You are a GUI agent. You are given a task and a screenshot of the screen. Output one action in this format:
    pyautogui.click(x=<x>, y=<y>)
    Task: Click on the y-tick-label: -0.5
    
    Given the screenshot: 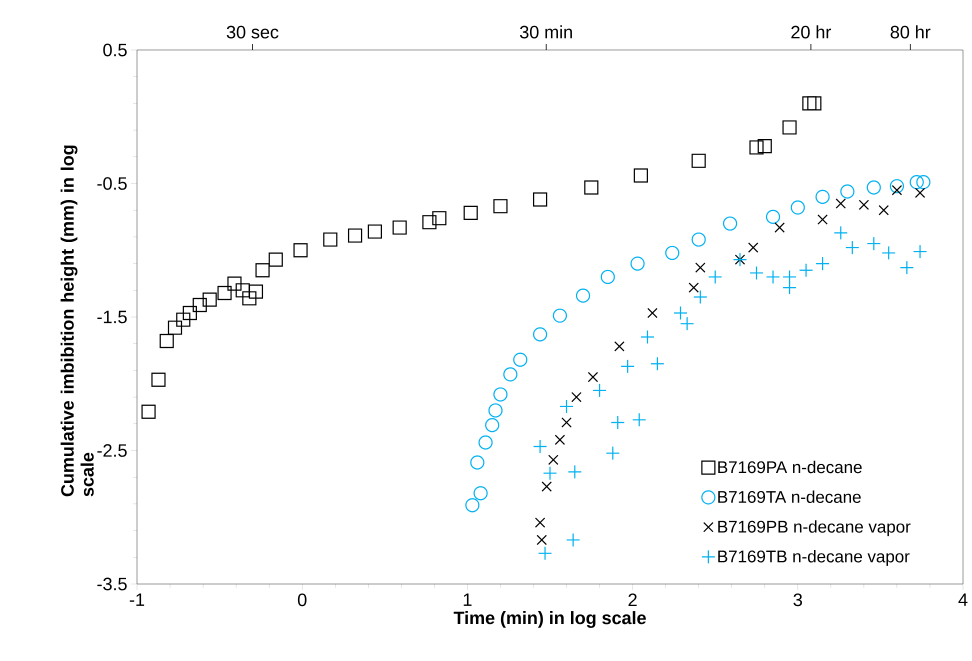 What is the action you would take?
    pyautogui.click(x=112, y=183)
    